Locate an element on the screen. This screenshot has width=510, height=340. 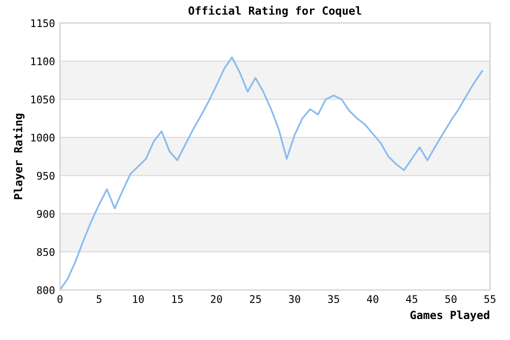
x-tick-label: 20 is located at coordinates (216, 299).